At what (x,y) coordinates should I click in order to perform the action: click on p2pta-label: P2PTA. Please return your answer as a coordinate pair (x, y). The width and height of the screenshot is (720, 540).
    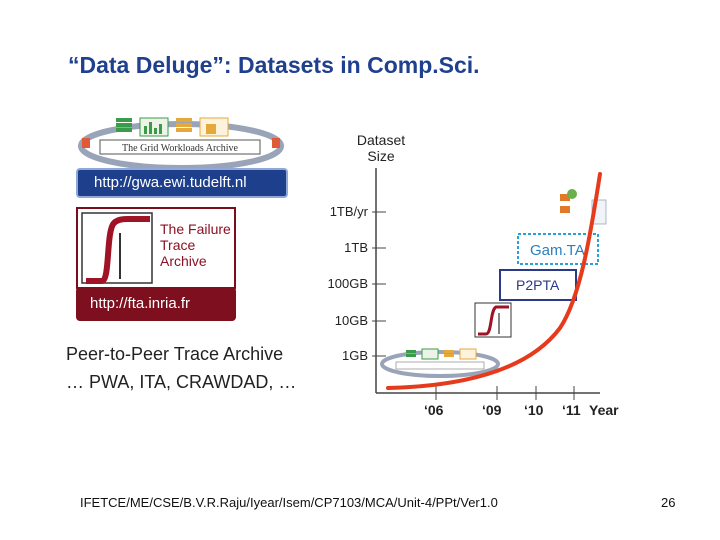
    Looking at the image, I should click on (538, 285).